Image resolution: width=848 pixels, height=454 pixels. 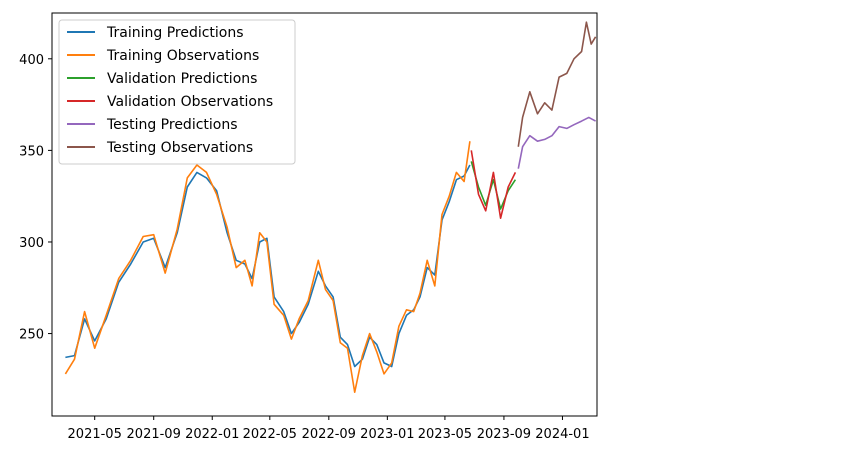 What do you see at coordinates (562, 434) in the screenshot?
I see `x-tick-label-8: 2024-01` at bounding box center [562, 434].